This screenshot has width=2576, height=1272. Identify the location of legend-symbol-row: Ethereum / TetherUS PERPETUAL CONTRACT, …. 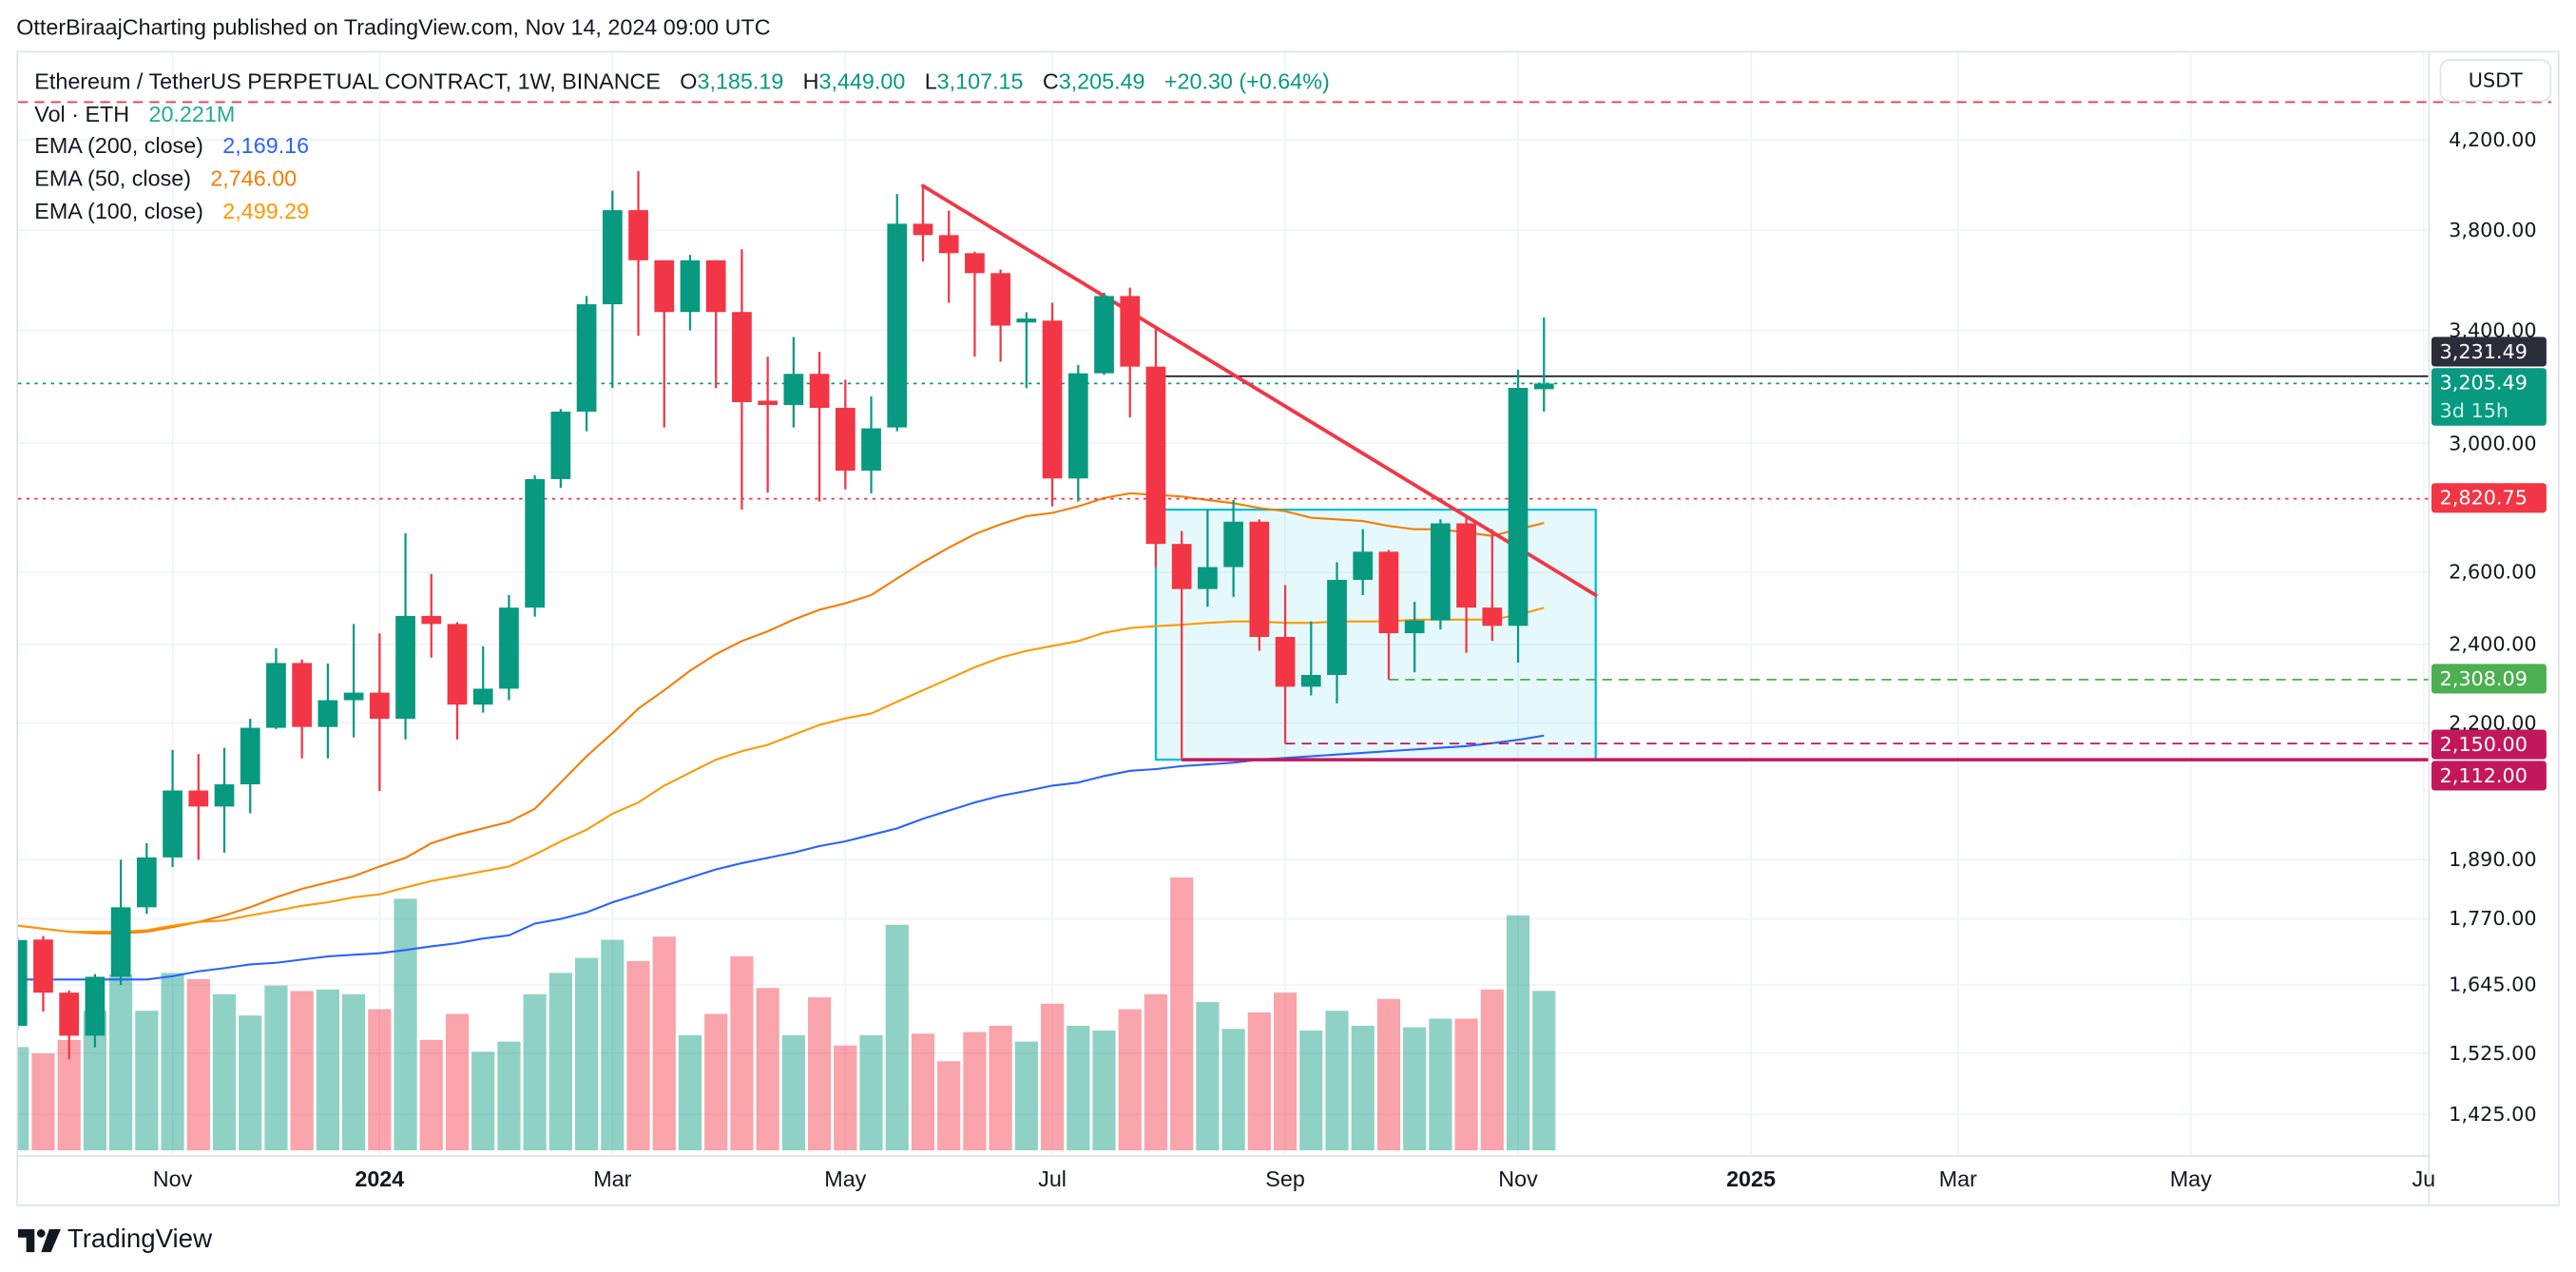
(681, 82).